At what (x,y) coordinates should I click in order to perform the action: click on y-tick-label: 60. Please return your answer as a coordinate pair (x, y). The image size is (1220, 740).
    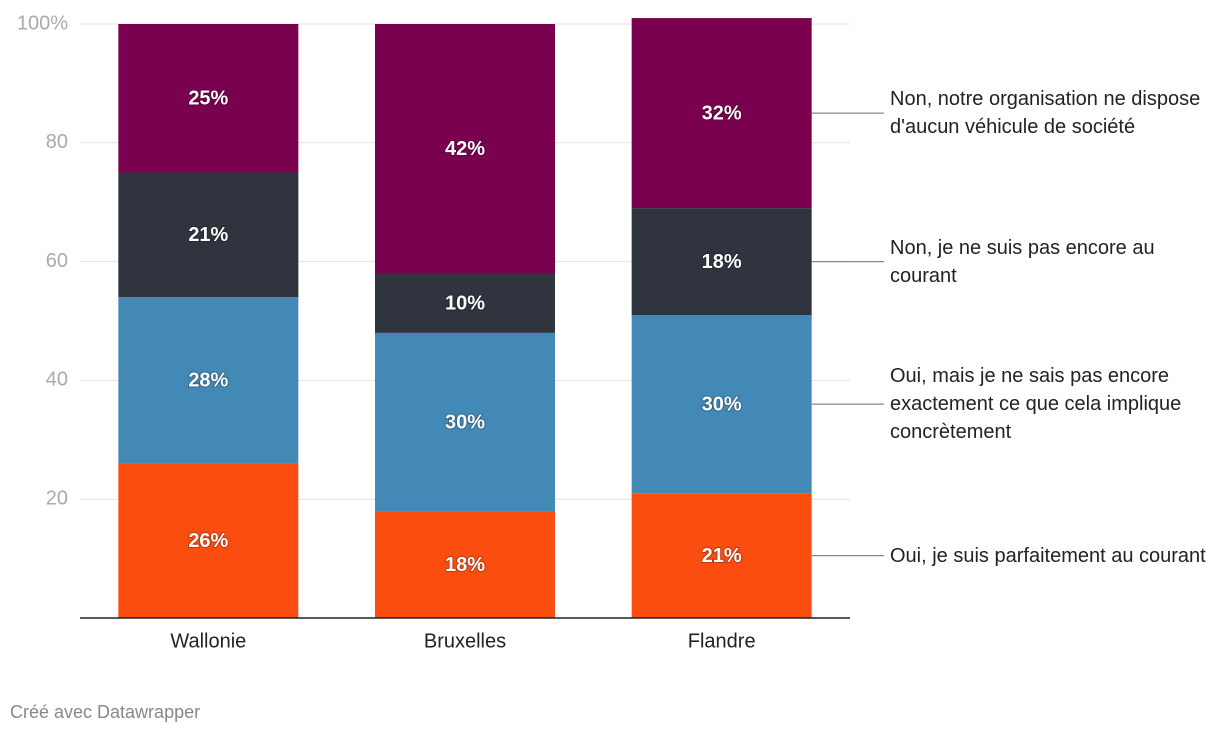
    Looking at the image, I should click on (57, 261).